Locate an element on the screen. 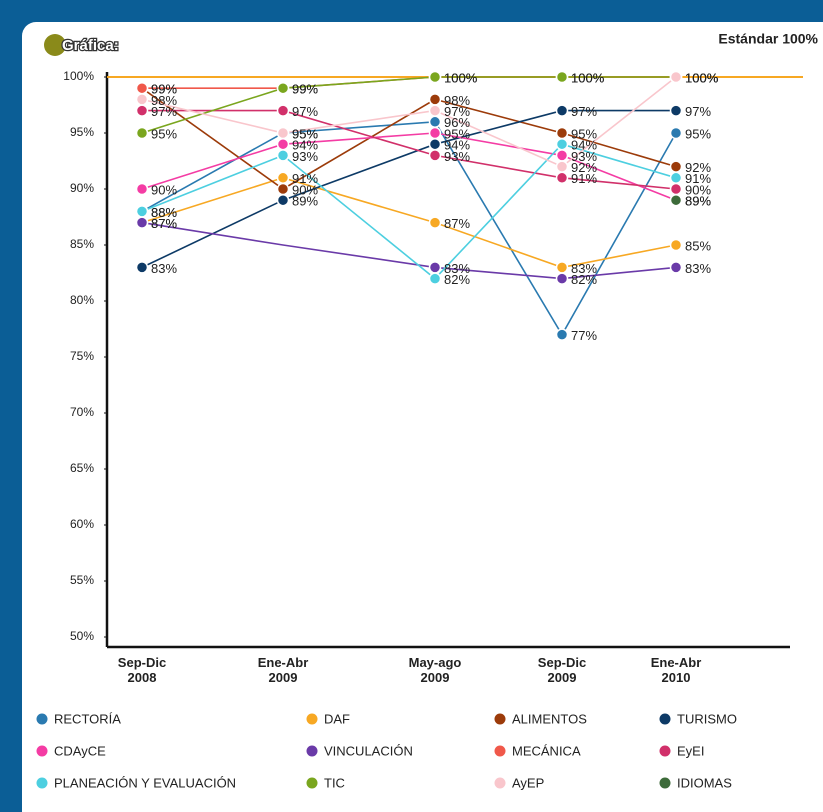 This screenshot has height=812, width=823. legend-label: EyEI is located at coordinates (690, 750).